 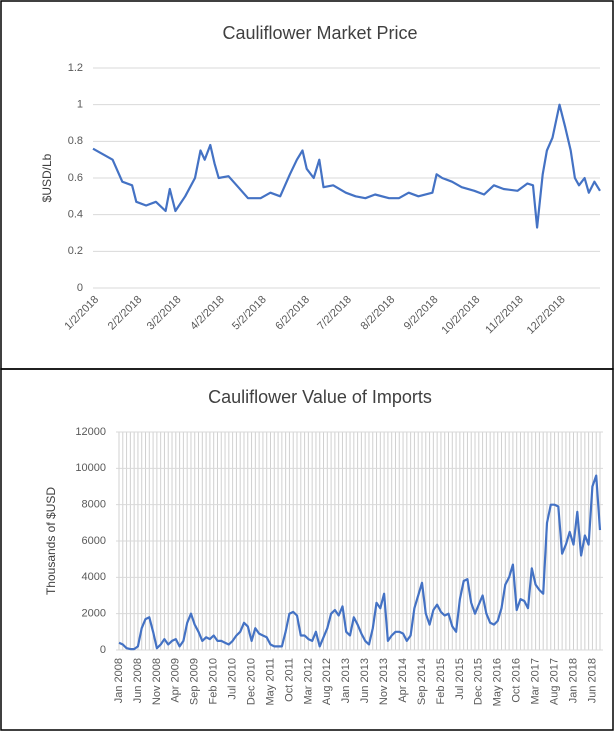 I want to click on x-tick-label: 4/2/2018, so click(x=207, y=313).